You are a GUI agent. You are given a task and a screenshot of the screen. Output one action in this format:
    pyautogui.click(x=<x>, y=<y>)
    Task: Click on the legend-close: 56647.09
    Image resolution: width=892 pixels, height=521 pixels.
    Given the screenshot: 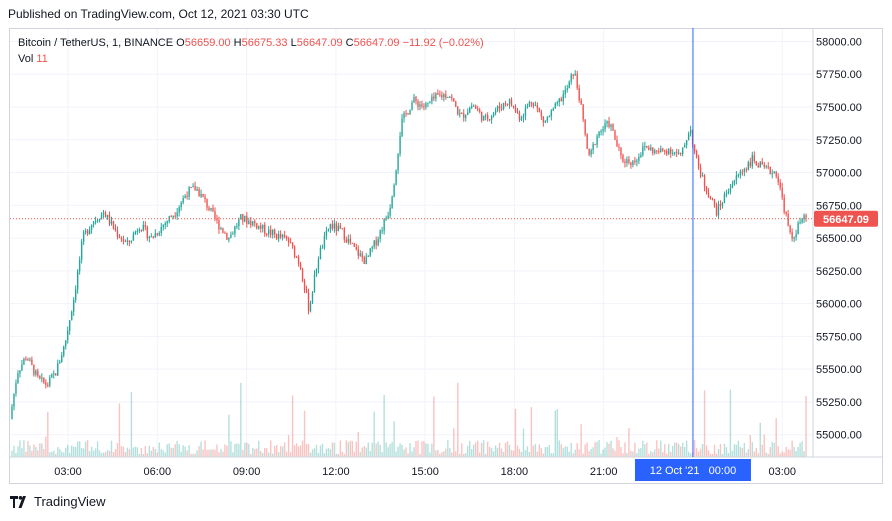 What is the action you would take?
    pyautogui.click(x=376, y=43)
    